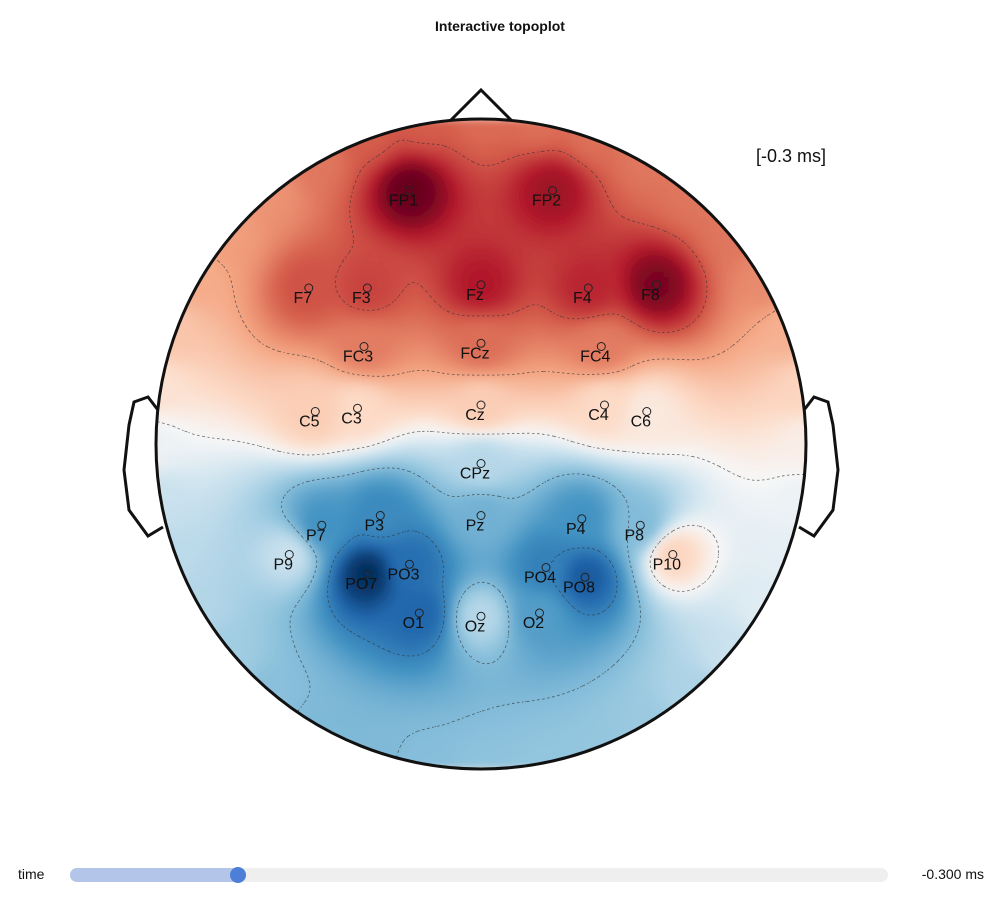  Describe the element at coordinates (403, 201) in the screenshot. I see `electrode-fp1-label: FP1` at that location.